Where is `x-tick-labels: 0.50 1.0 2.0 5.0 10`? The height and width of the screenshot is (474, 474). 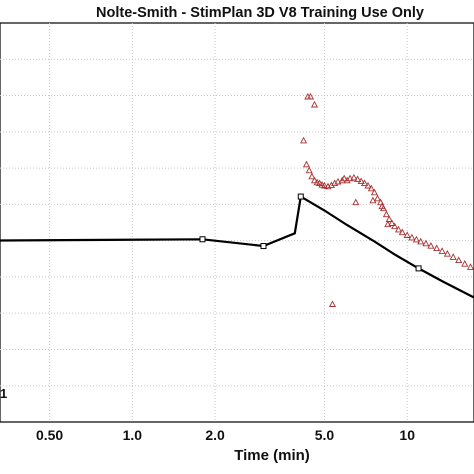 x-tick-labels: 0.50 1.0 2.0 5.0 10 is located at coordinates (225, 435).